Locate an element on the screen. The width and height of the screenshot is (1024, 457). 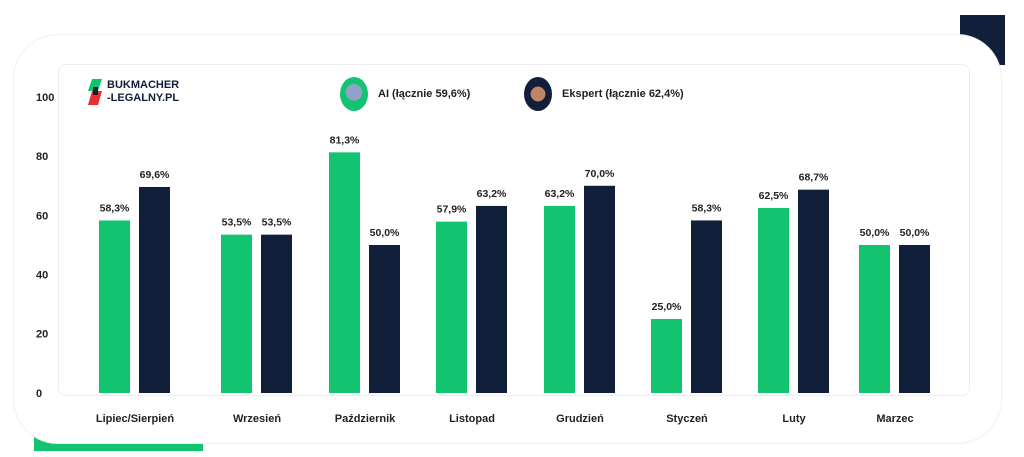
legend-expert-label: Ekspert (łącznie 62,4%) is located at coordinates (623, 94).